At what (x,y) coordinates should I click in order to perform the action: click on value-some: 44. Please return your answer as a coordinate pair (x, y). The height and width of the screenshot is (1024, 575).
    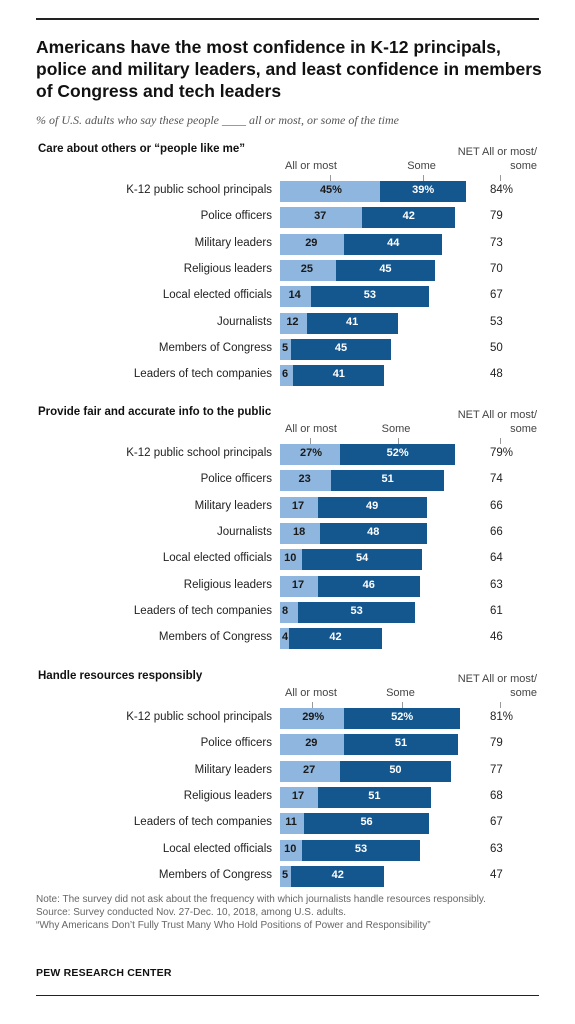
    Looking at the image, I should click on (393, 242).